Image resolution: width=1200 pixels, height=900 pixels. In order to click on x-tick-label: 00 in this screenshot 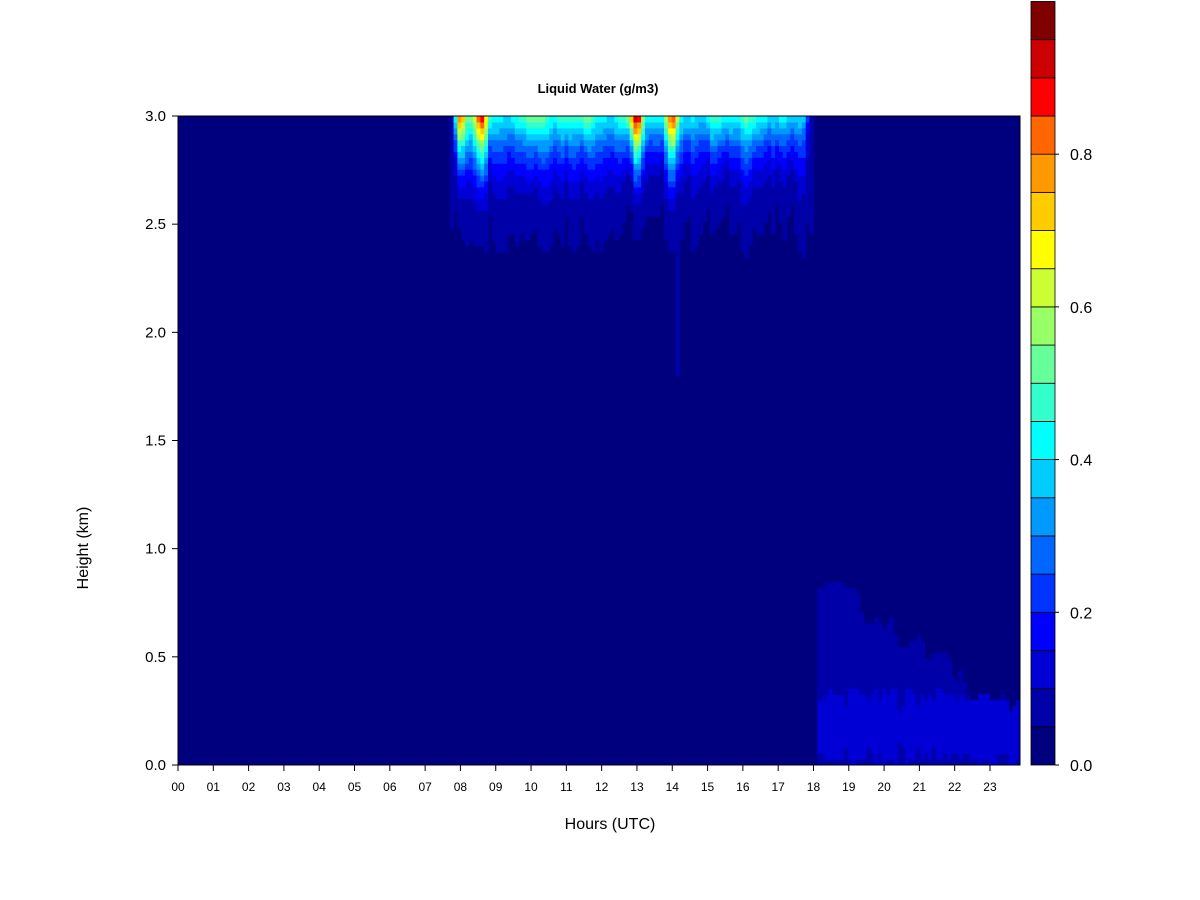, I will do `click(178, 787)`.